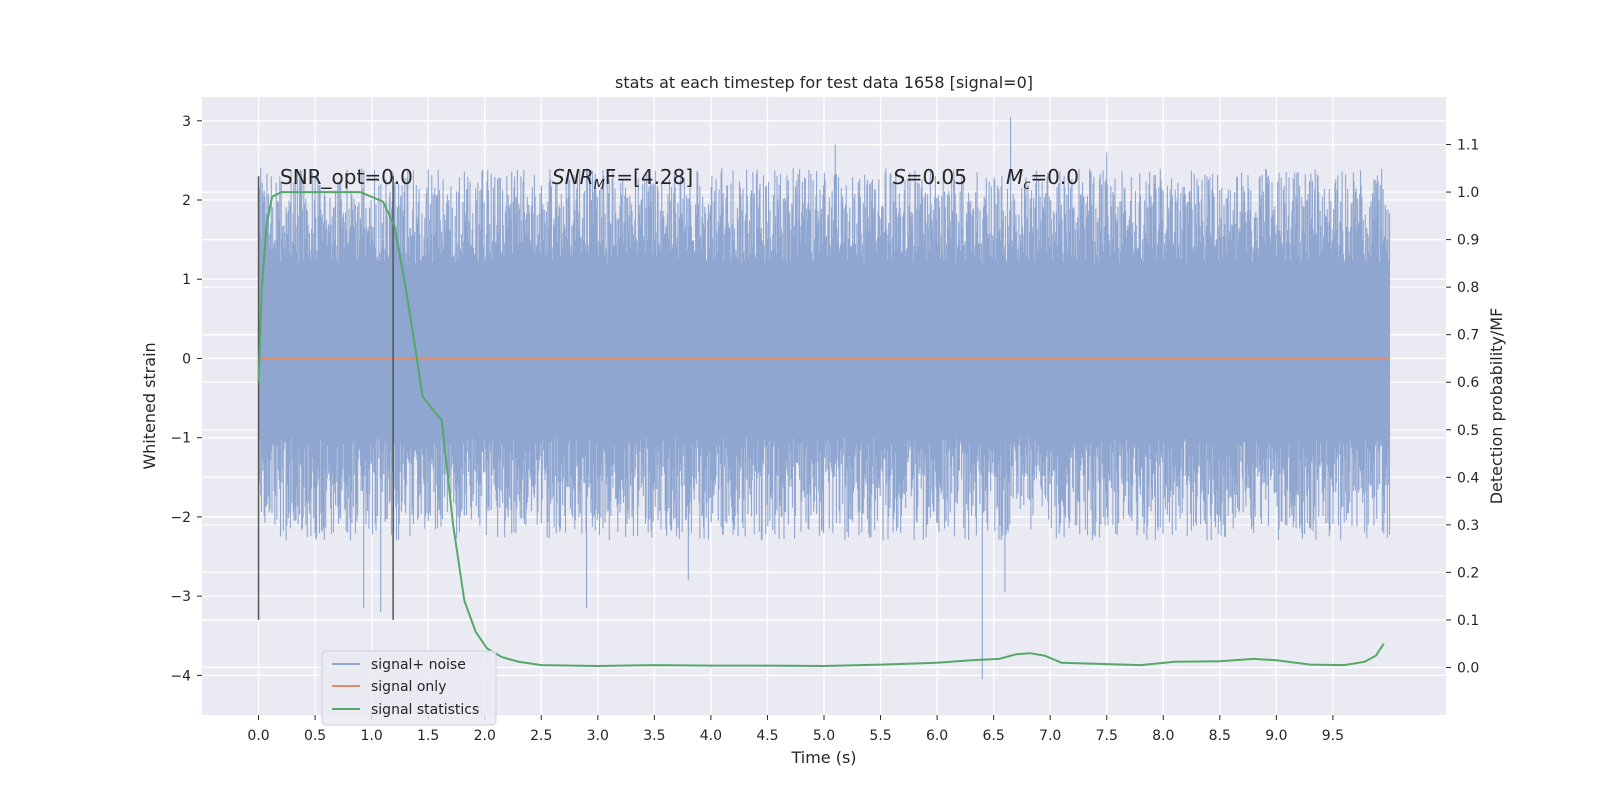  Describe the element at coordinates (1468, 241) in the screenshot. I see `y2-tick-label: 0.9` at that location.